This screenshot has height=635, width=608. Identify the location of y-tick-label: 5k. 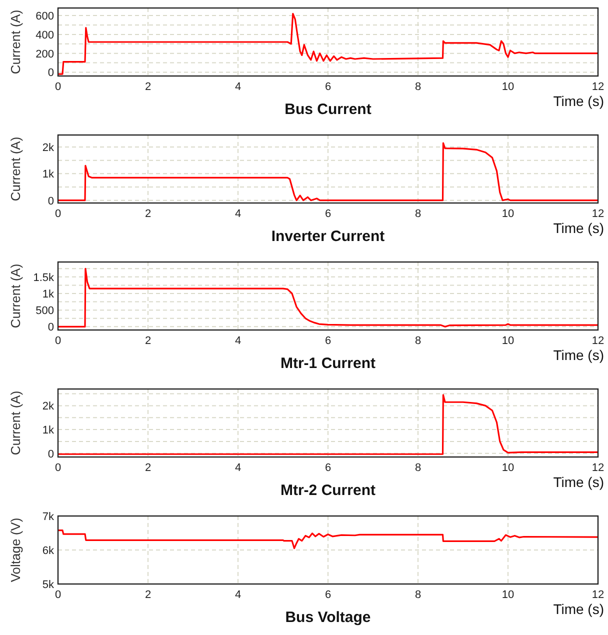
(48, 585).